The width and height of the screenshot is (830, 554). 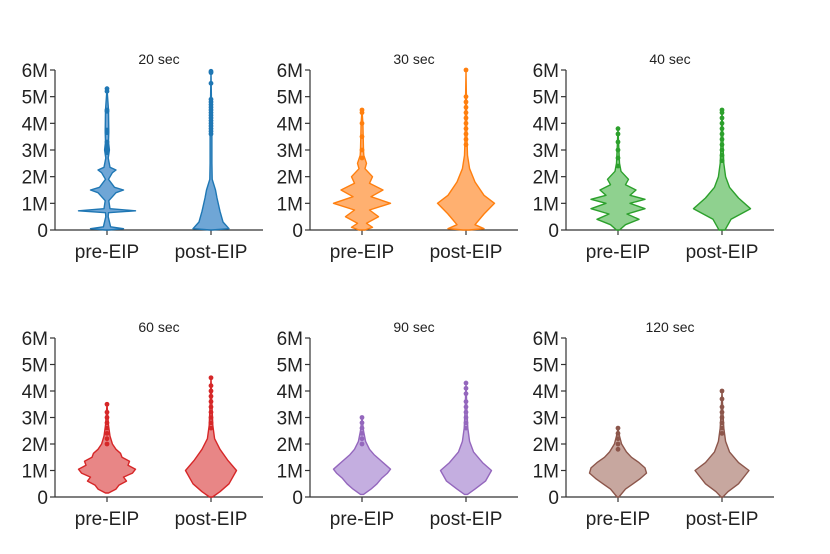 I want to click on violin-panel-4: 60 sec 0 1M 2M 3M 4M 5M 6M pre-EIP post-EIP, so click(x=142, y=424).